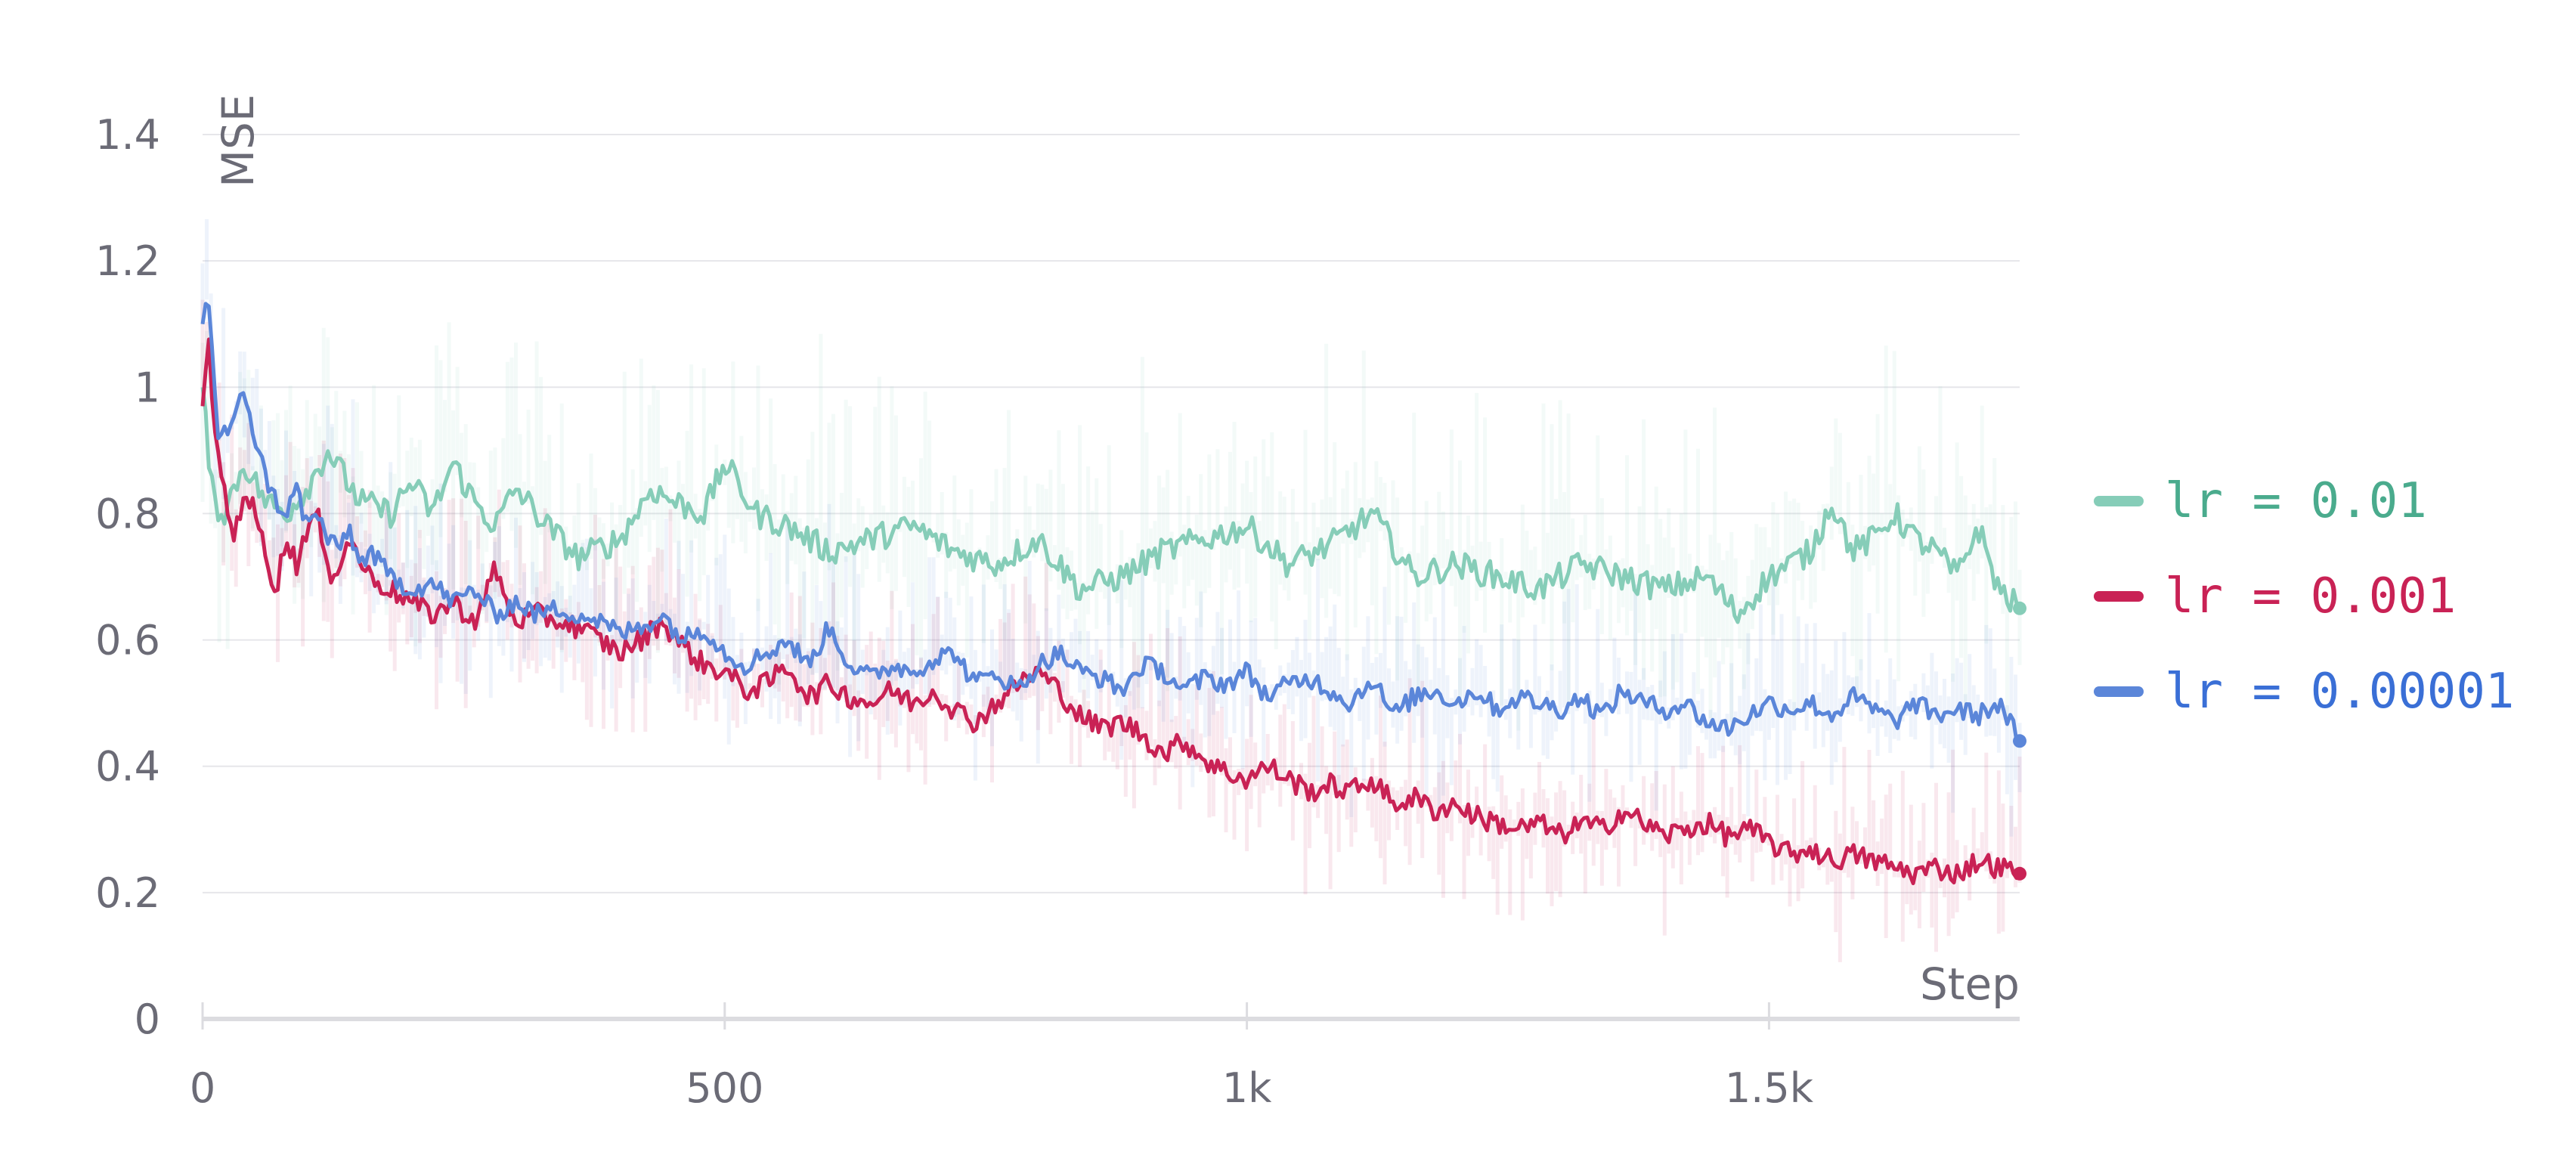 The width and height of the screenshot is (2576, 1155). I want to click on x-tick-label: 500, so click(724, 1088).